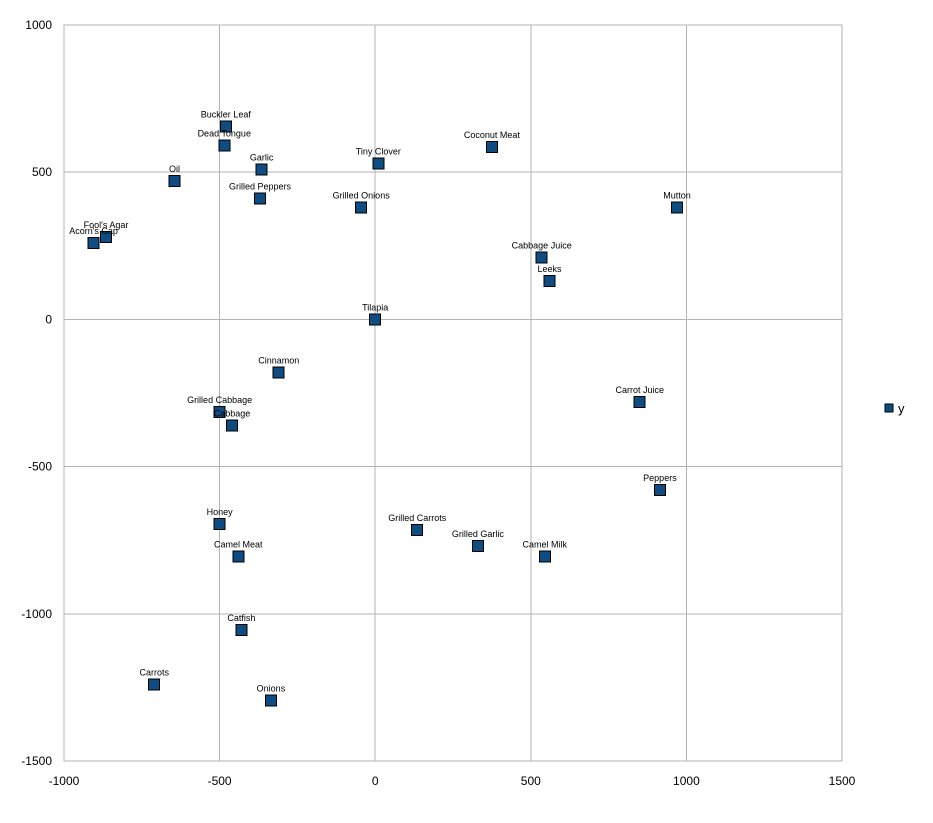 This screenshot has width=933, height=823. Describe the element at coordinates (901, 408) in the screenshot. I see `legend-label-y: y` at that location.